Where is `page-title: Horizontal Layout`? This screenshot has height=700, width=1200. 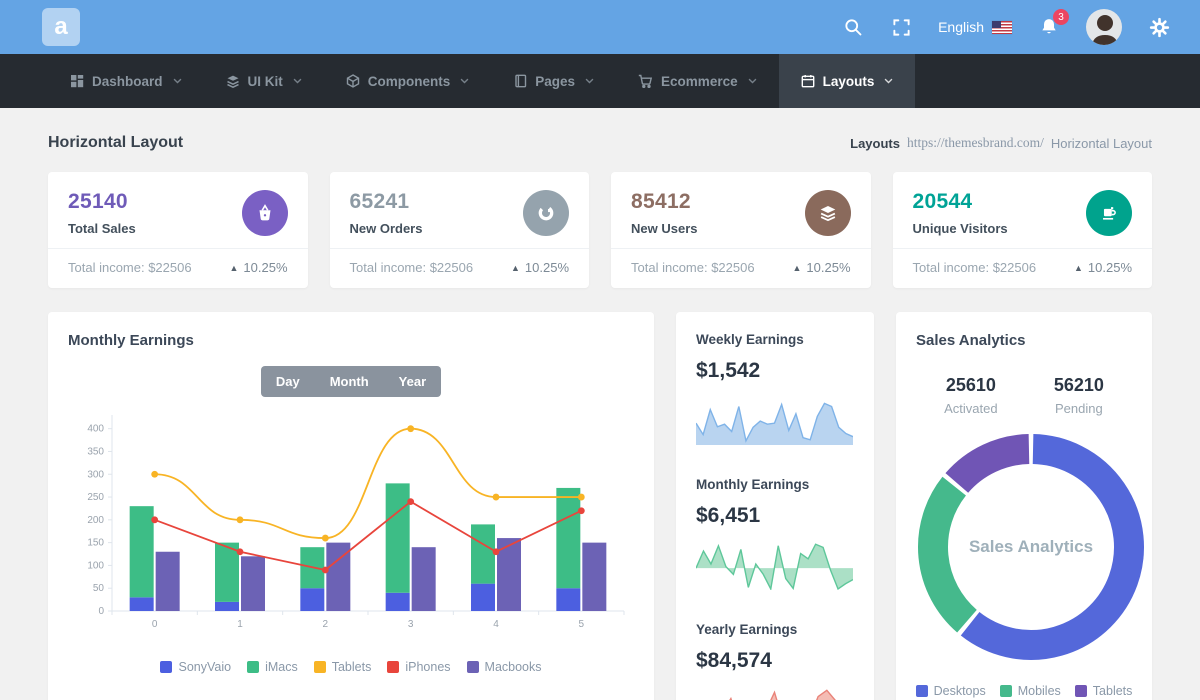 page-title: Horizontal Layout is located at coordinates (116, 142).